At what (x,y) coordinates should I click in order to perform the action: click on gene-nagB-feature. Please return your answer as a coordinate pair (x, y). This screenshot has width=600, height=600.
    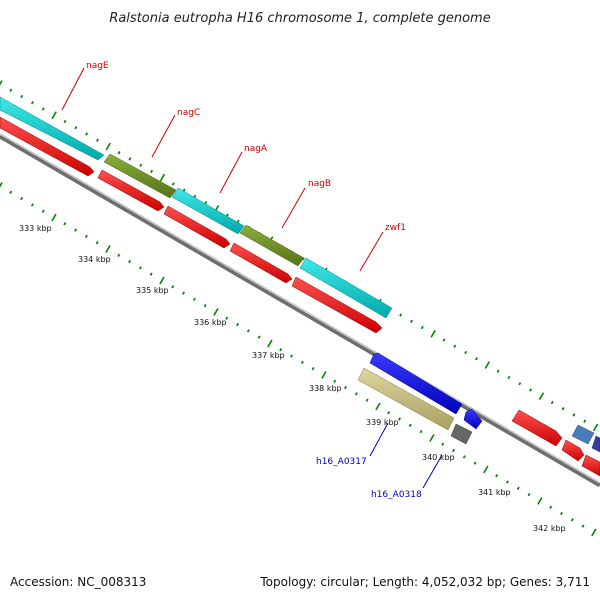
    Looking at the image, I should click on (272, 245).